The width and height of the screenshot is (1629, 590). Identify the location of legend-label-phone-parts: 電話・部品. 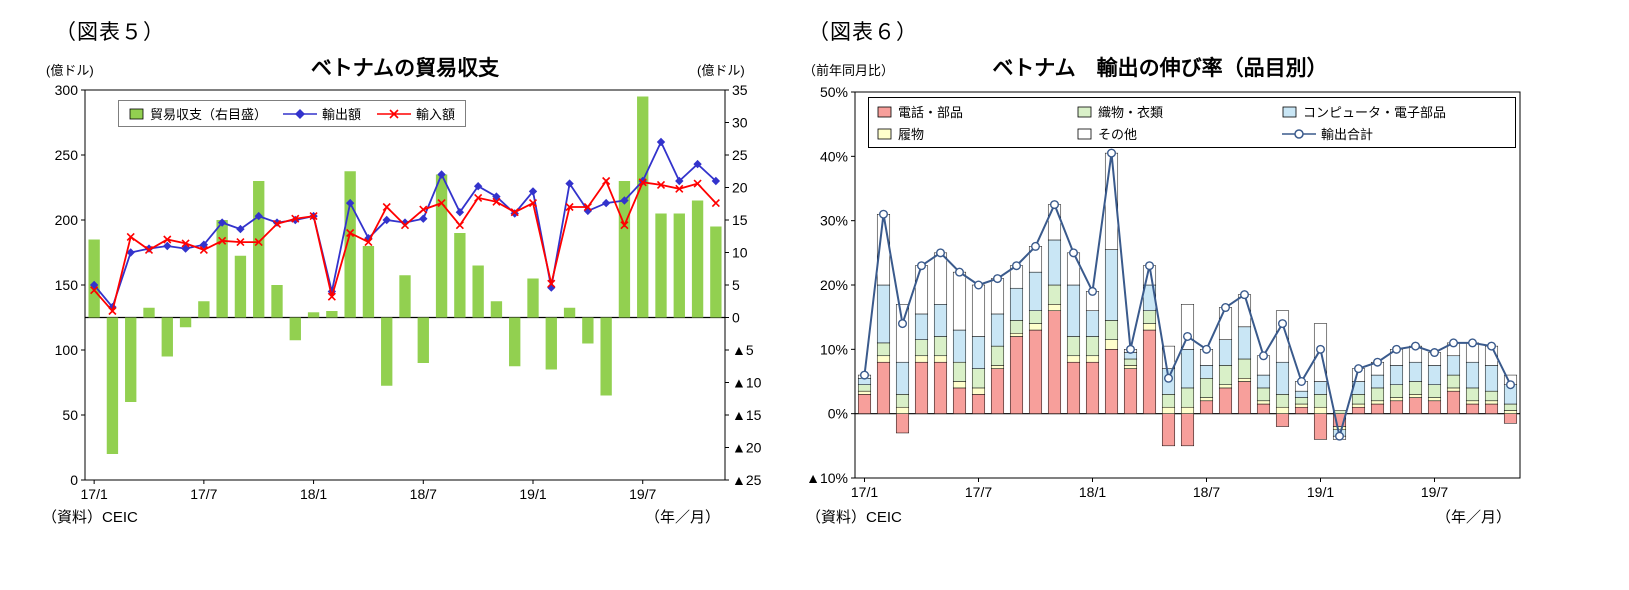
(931, 112).